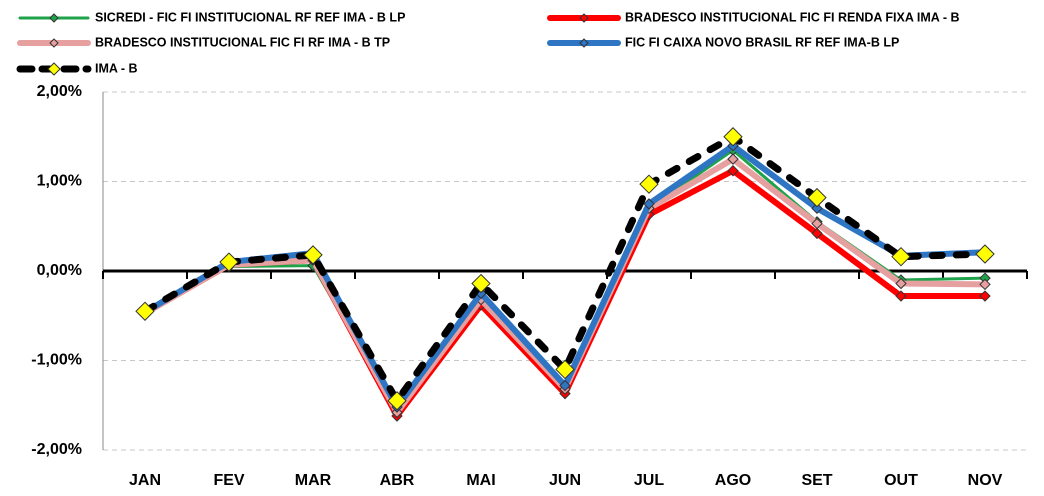  What do you see at coordinates (59, 181) in the screenshot?
I see `y-tick-label: 1,00%` at bounding box center [59, 181].